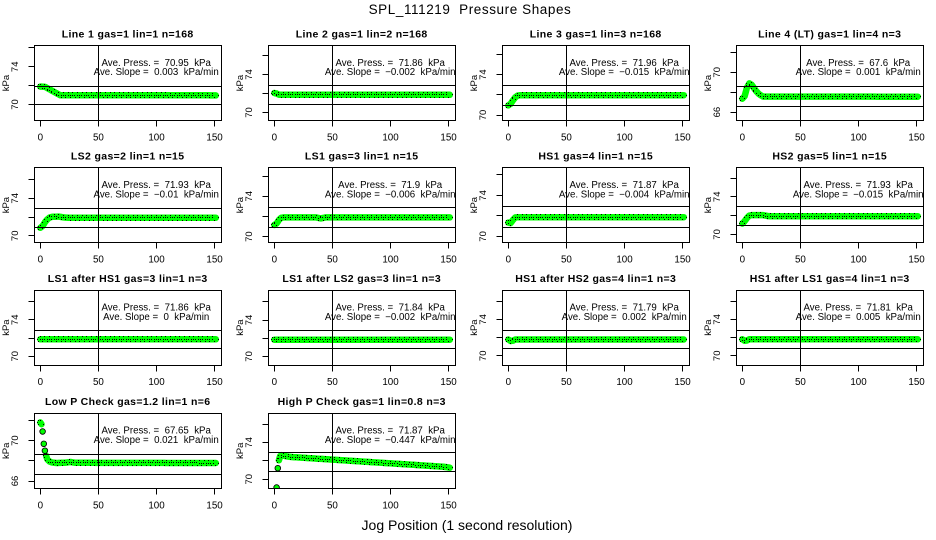 This screenshot has width=936, height=540. What do you see at coordinates (15, 481) in the screenshot?
I see `svg-text: 66` at bounding box center [15, 481].